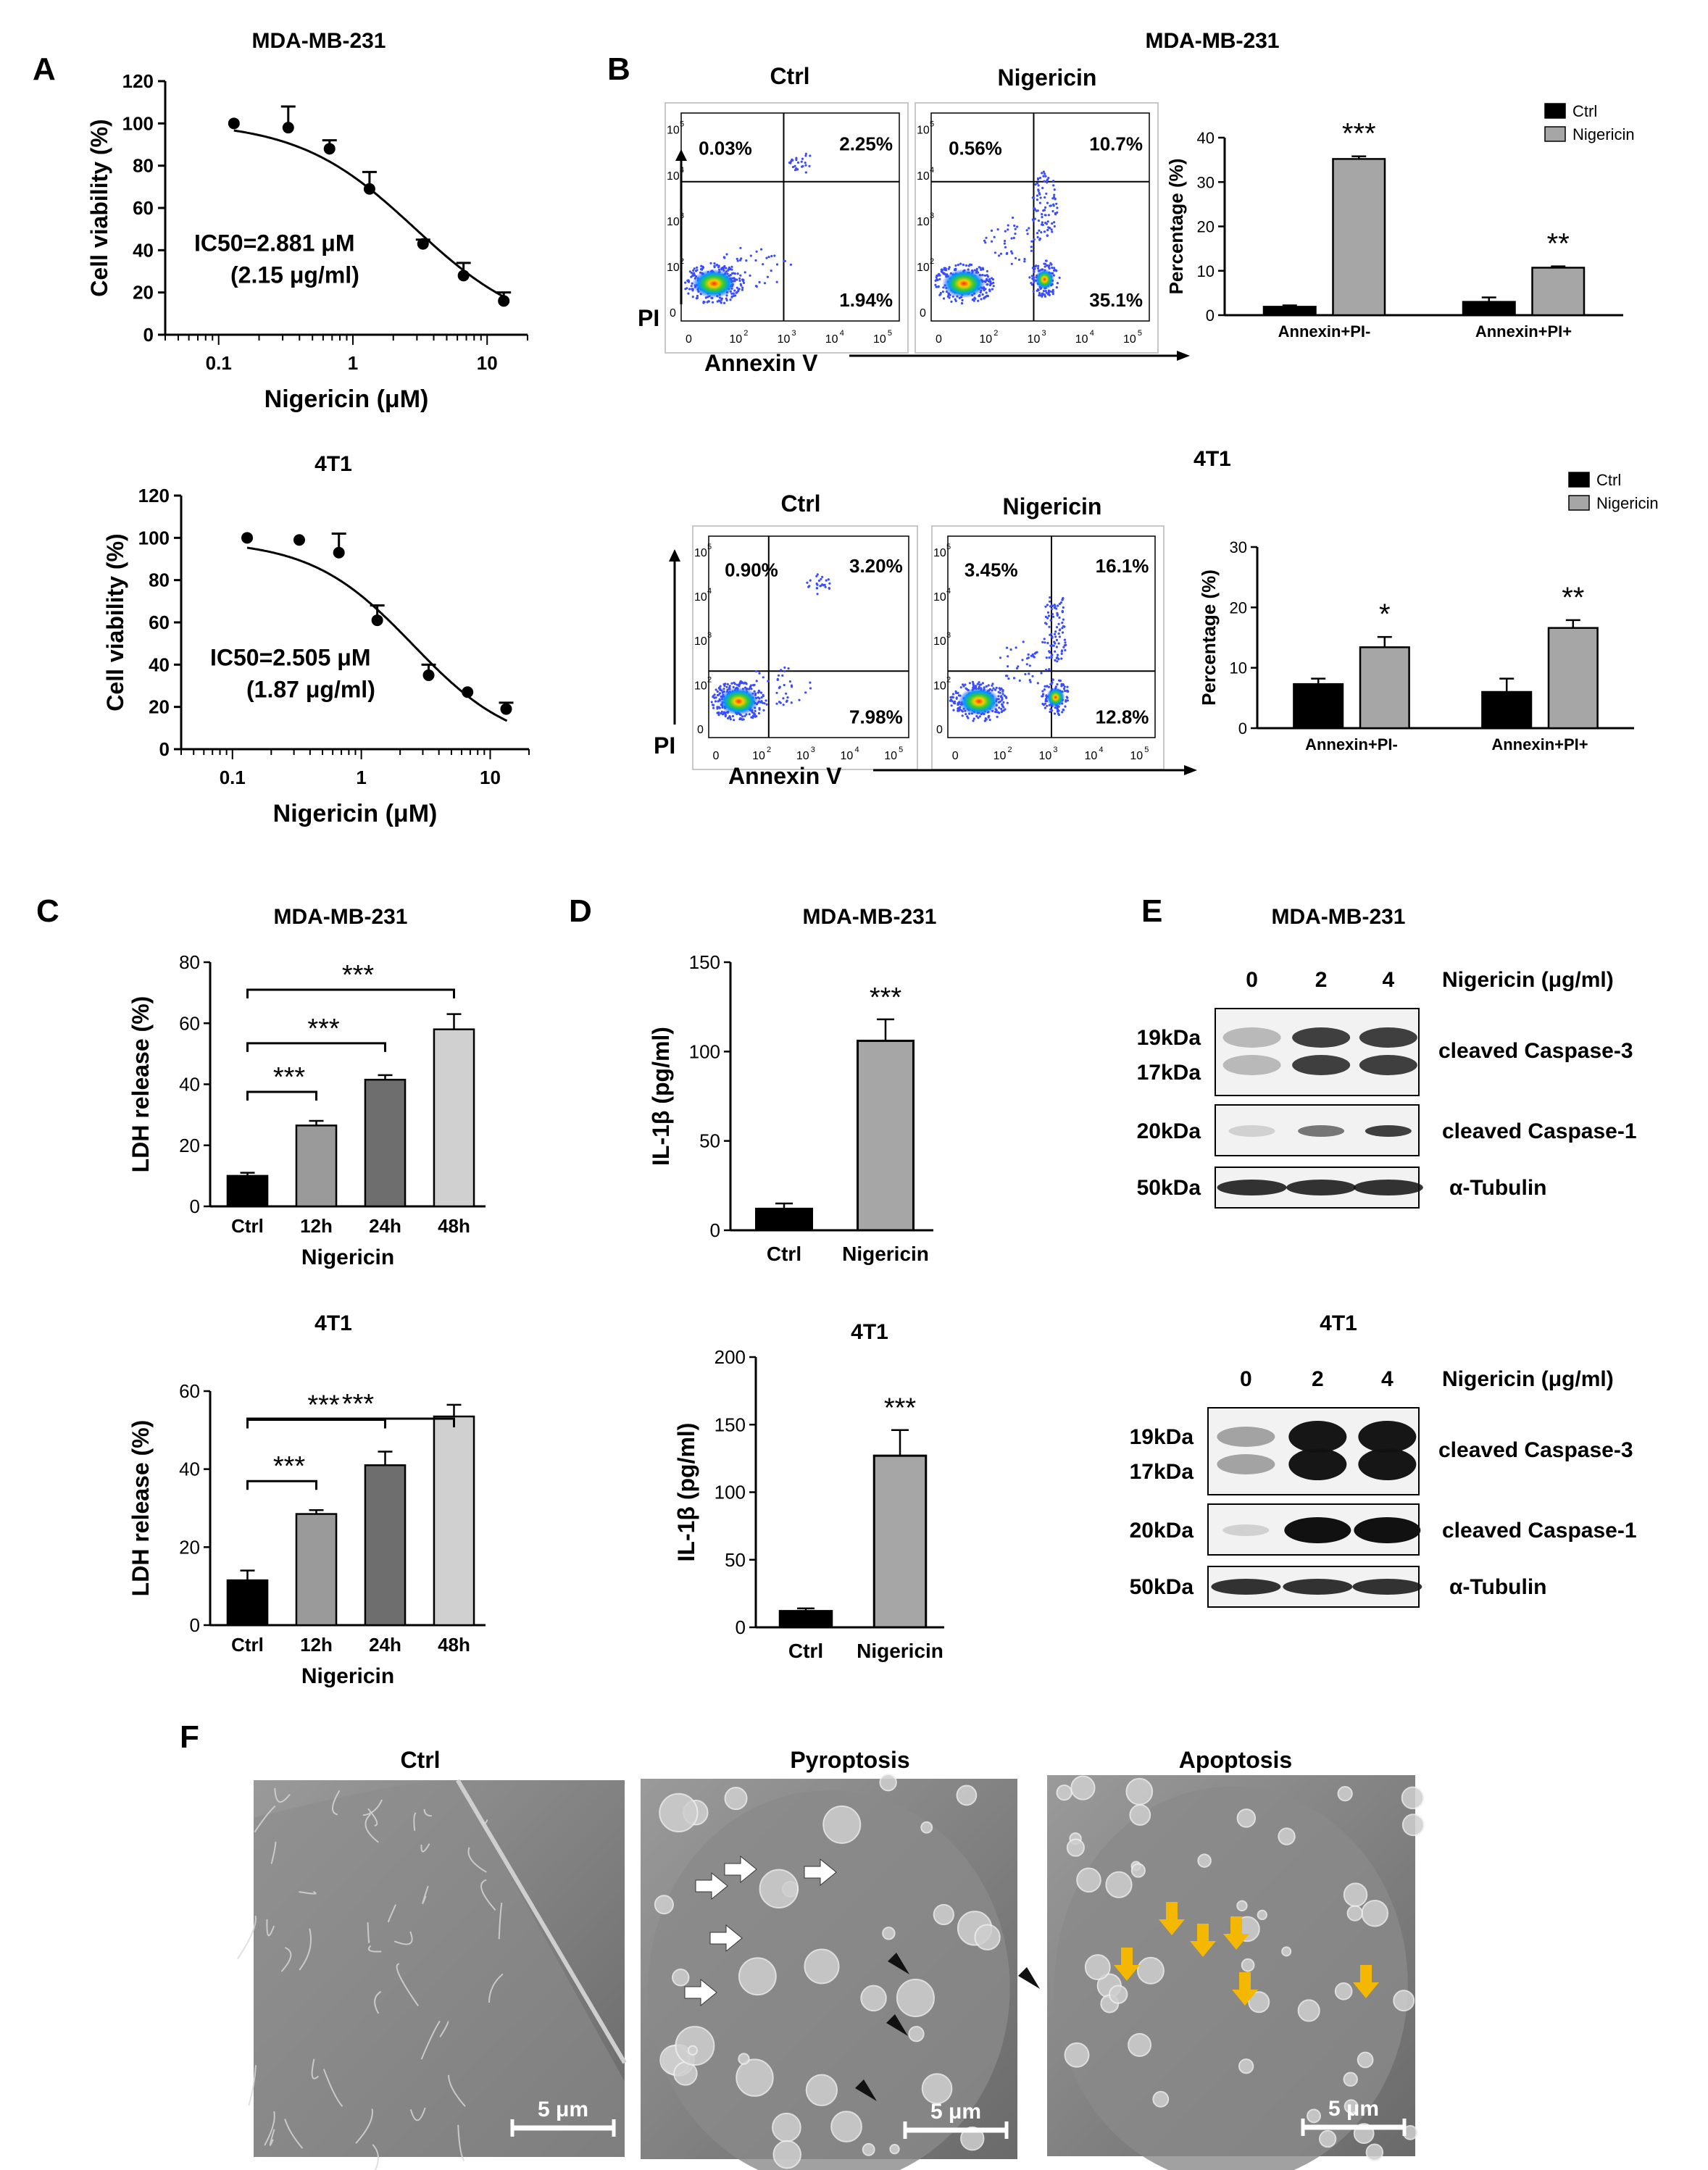  I want to click on significance-stars: ***, so click(289, 1467).